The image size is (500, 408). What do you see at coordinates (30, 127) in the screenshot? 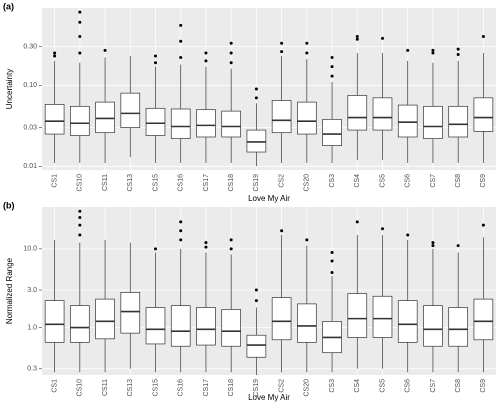
I see `y-tick-label: 0.03` at bounding box center [30, 127].